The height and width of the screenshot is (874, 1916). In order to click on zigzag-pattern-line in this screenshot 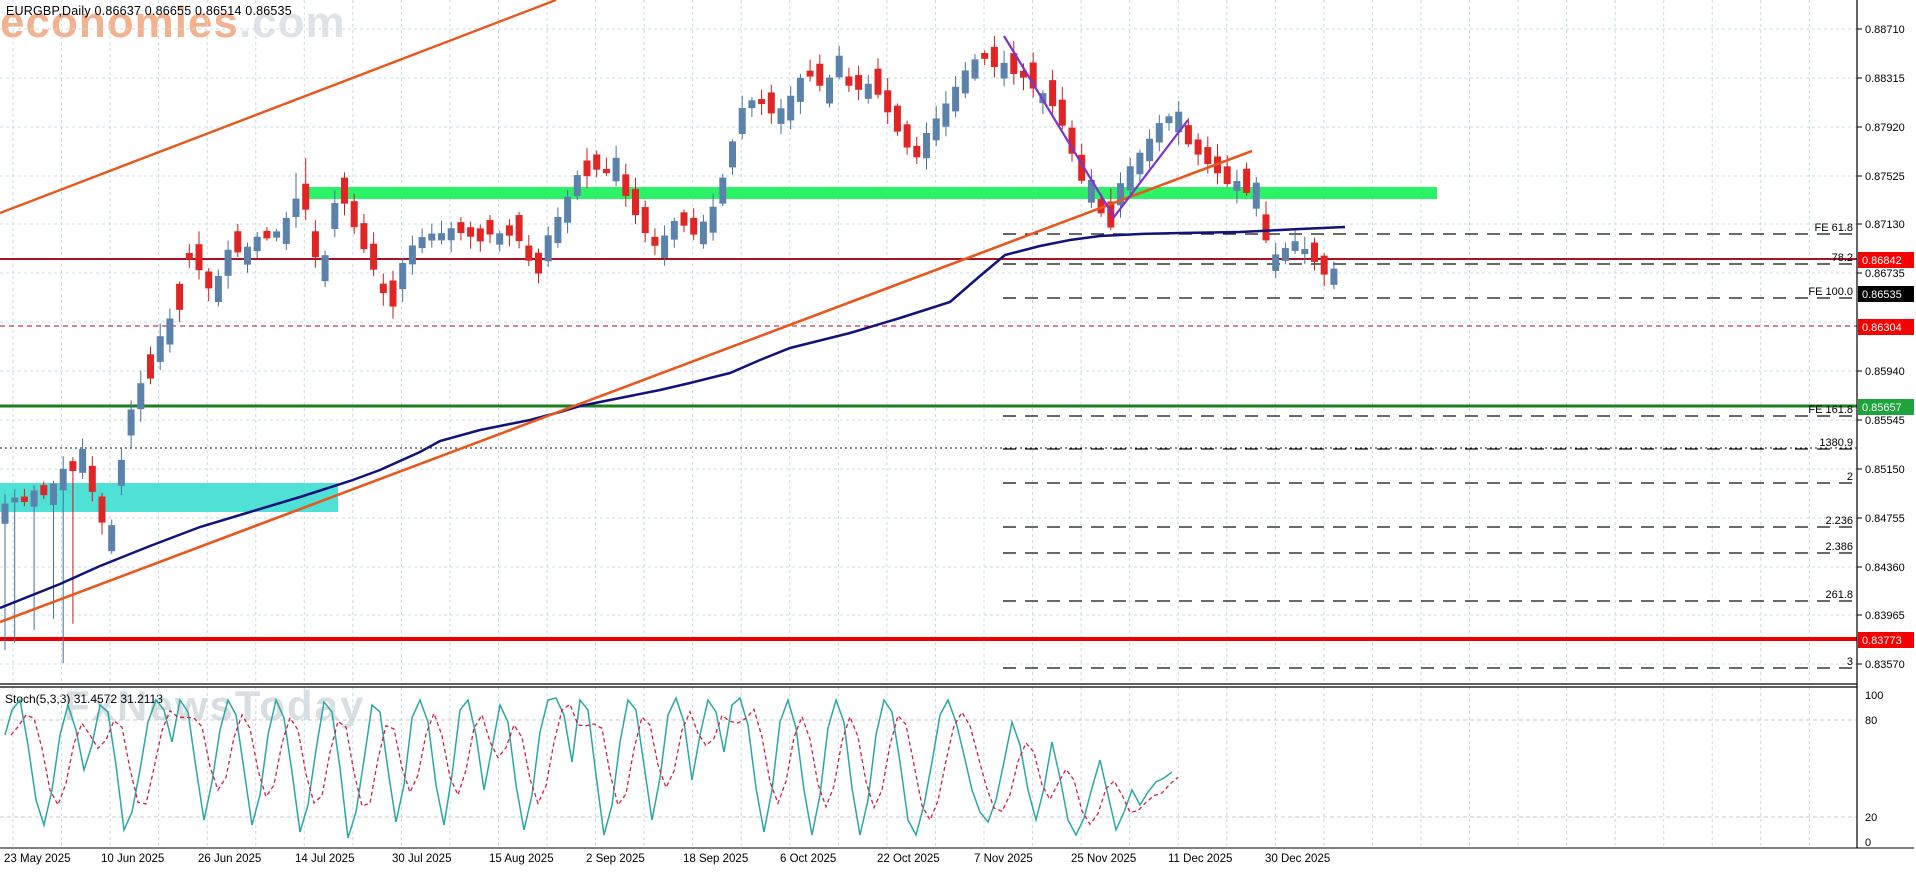, I will do `click(1096, 127)`.